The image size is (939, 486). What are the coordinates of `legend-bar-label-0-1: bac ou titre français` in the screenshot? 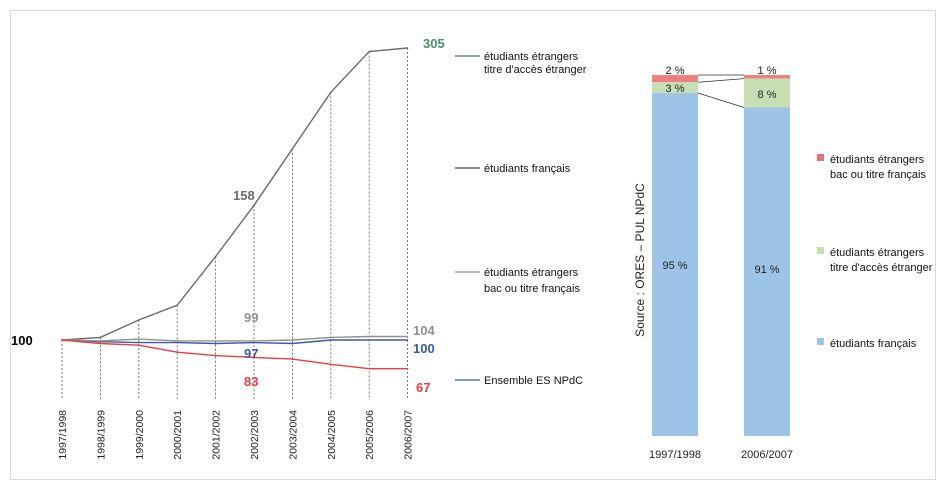 It's located at (878, 175).